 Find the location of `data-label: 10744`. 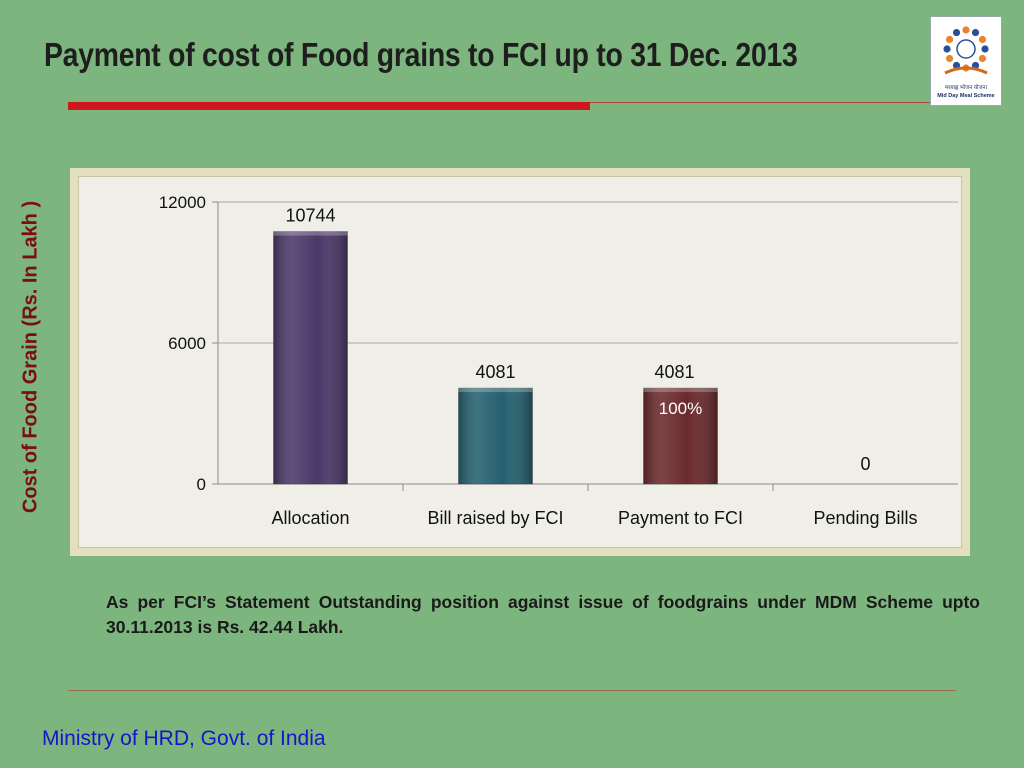

data-label: 10744 is located at coordinates (310, 216).